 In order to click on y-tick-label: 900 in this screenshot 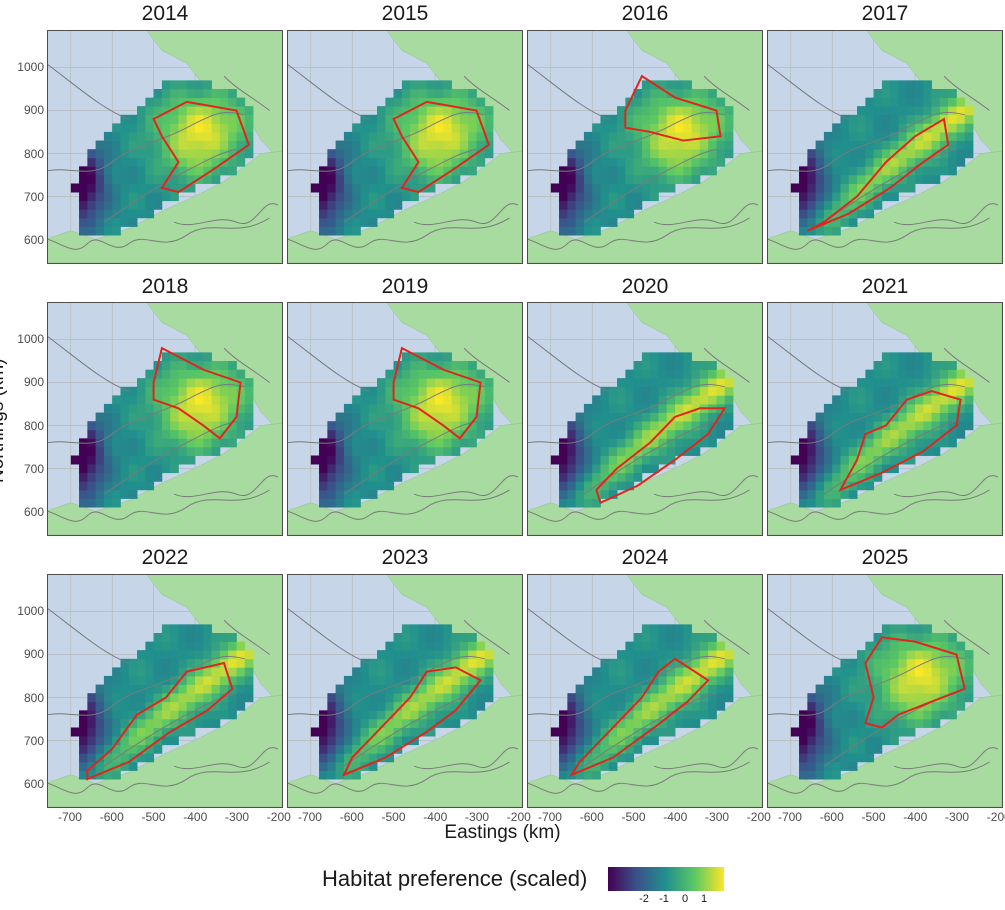, I will do `click(33, 110)`.